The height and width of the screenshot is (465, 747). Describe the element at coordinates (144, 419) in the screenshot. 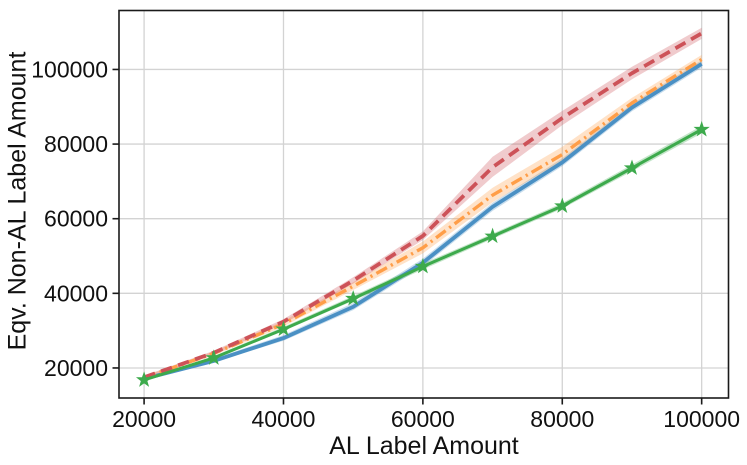

I see `x-tick-label-20000: 20000` at that location.